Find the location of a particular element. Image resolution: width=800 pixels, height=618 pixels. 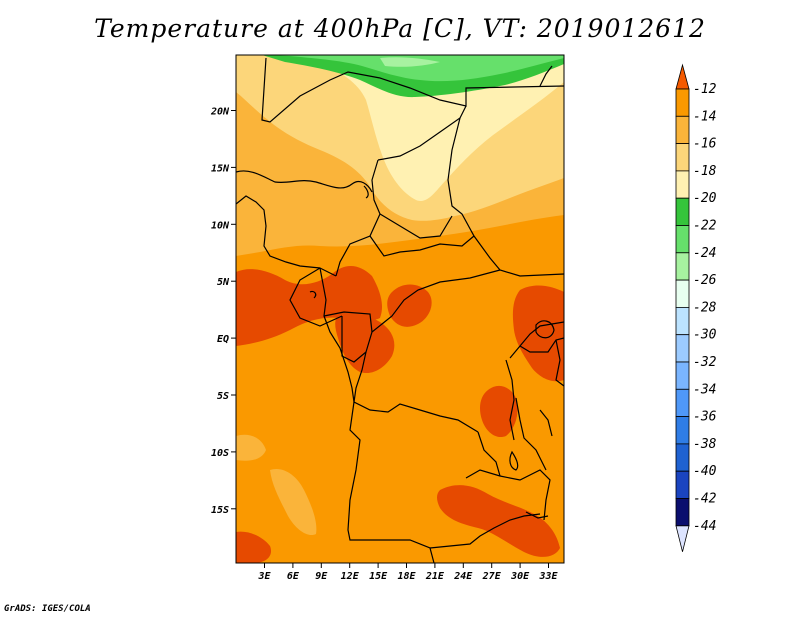

colorbar-bottom-arrow is located at coordinates (682, 538).